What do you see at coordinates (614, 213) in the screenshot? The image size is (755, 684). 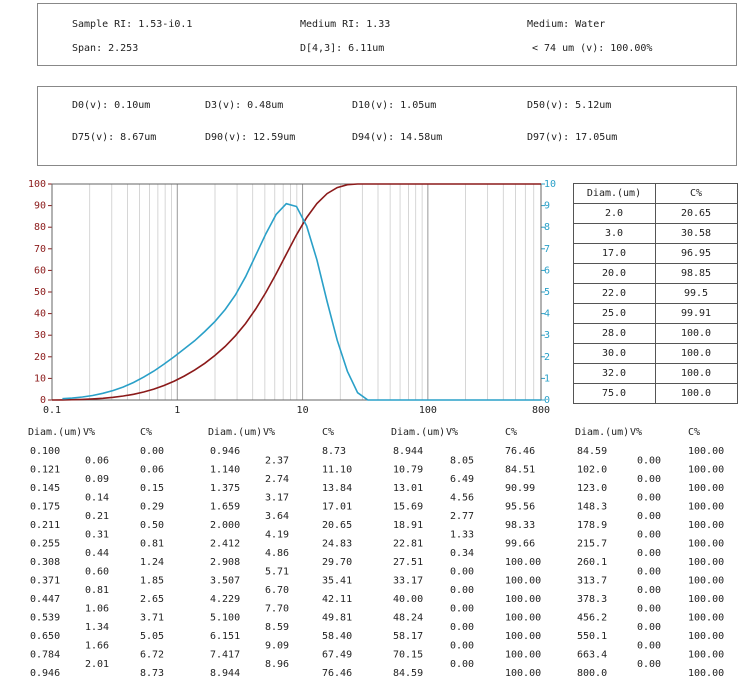 I see `ctable-cell: 2.0` at bounding box center [614, 213].